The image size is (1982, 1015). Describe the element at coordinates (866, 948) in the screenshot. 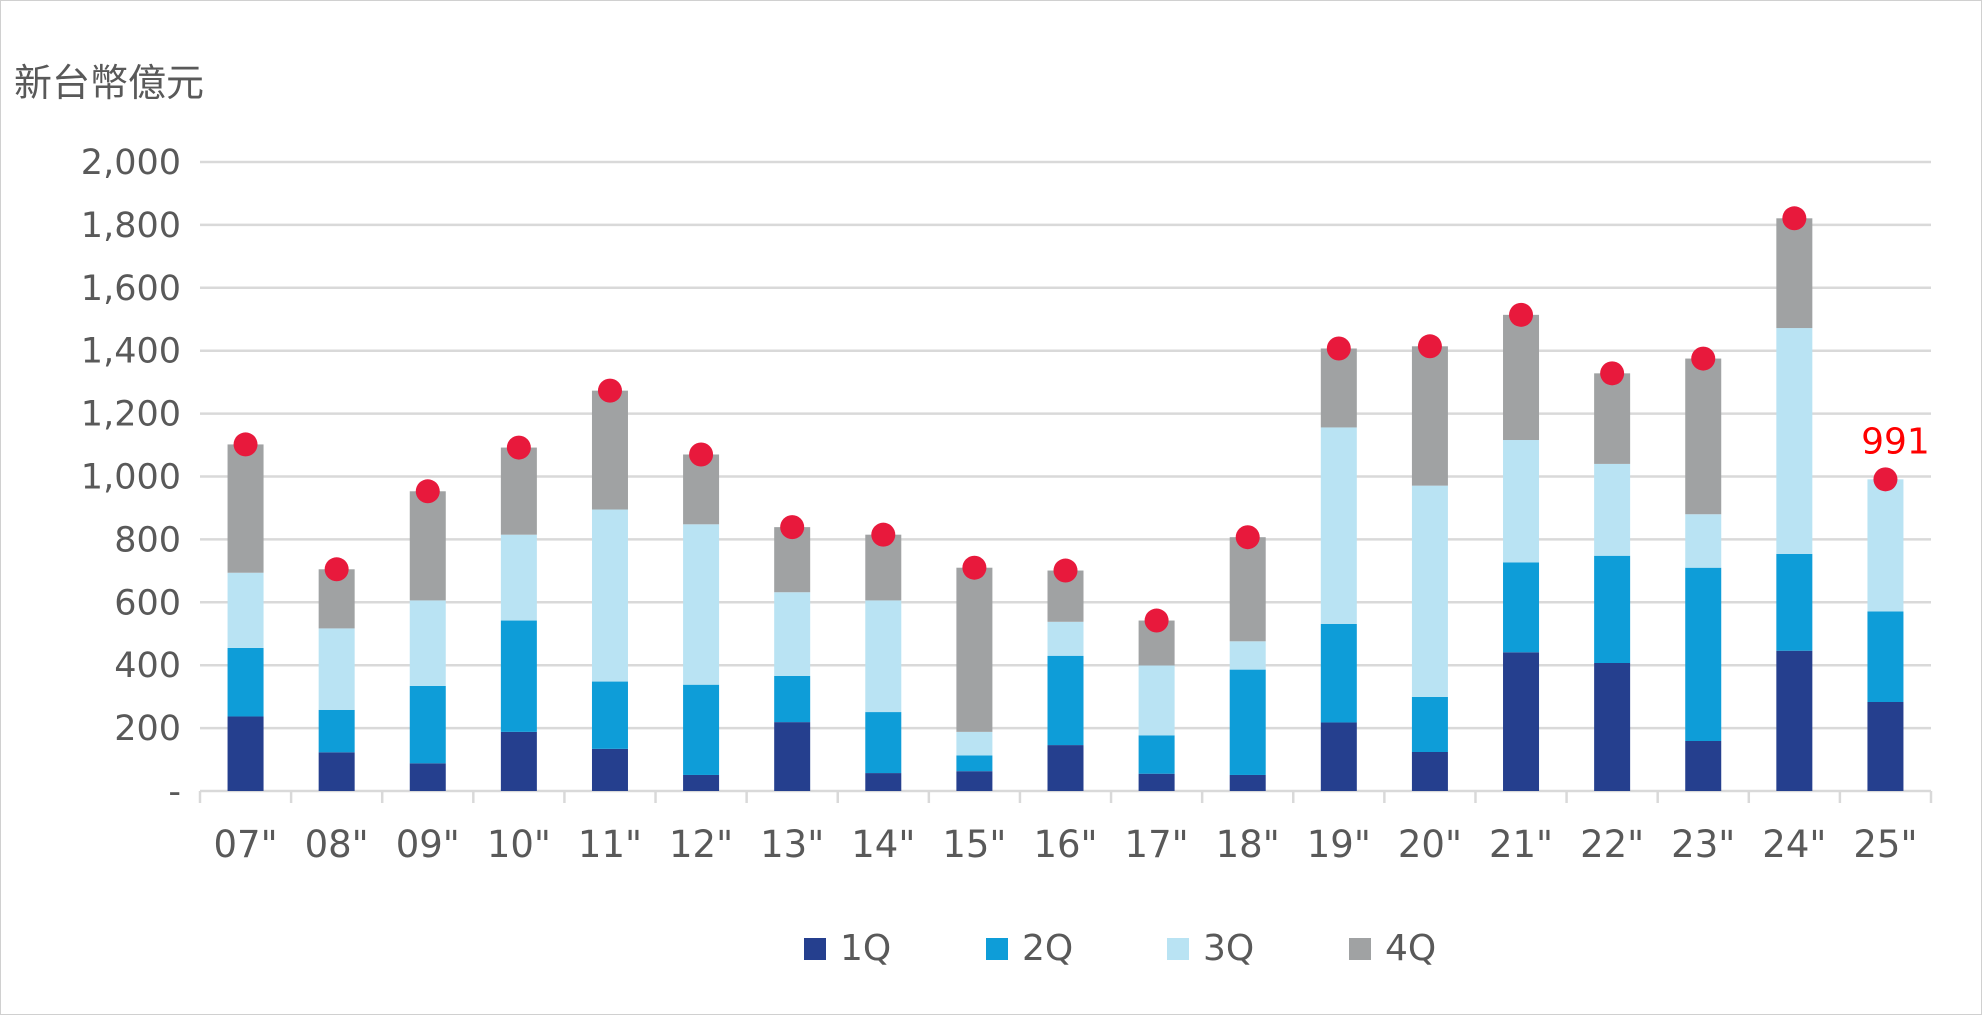

I see `legend-label: 1Q` at that location.